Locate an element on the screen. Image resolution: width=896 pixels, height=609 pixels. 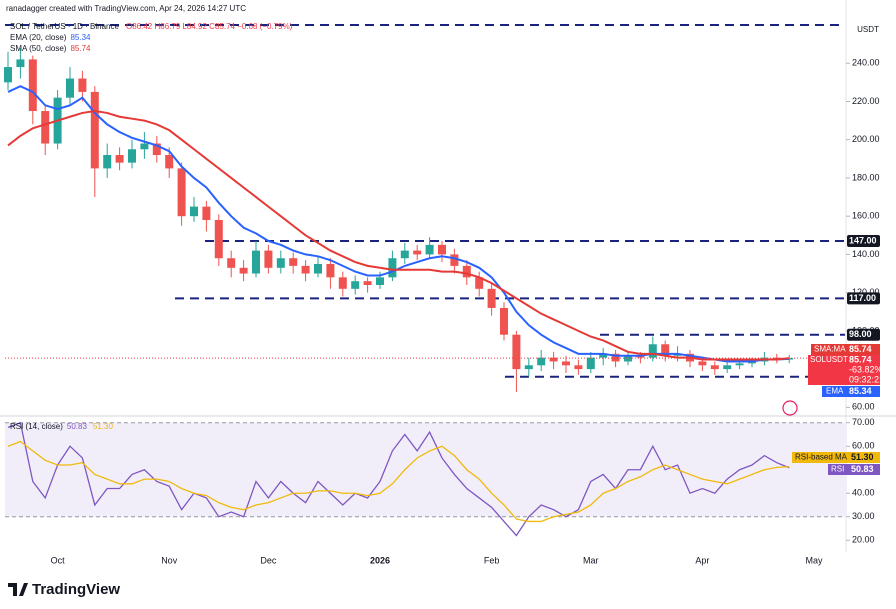
level-label: 98.00 is located at coordinates (860, 334).